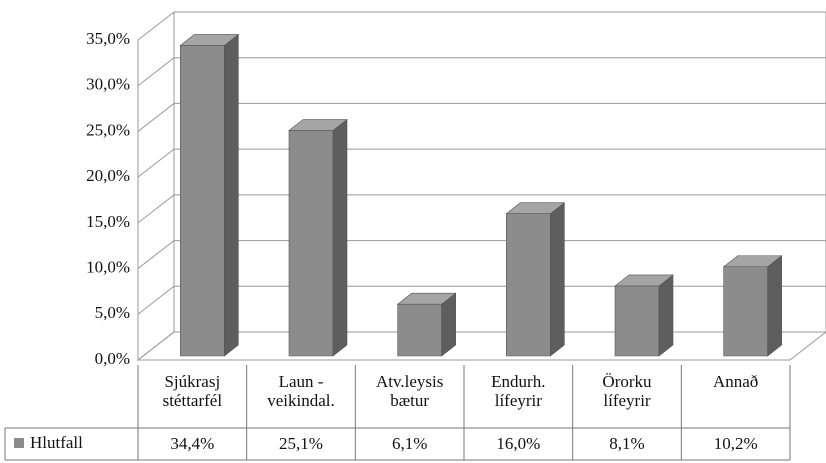  Describe the element at coordinates (301, 391) in the screenshot. I see `x-tick-label: Laun - veikindal.` at that location.